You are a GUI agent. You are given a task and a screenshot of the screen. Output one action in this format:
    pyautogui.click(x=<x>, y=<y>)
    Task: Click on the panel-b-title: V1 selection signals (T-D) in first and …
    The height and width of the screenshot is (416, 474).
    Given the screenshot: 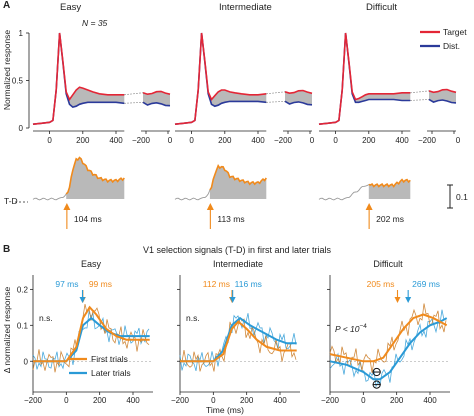 What is the action you would take?
    pyautogui.click(x=237, y=250)
    